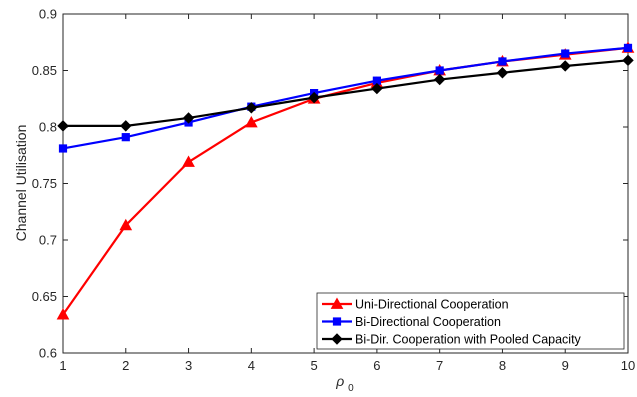  What do you see at coordinates (565, 365) in the screenshot?
I see `x-tick-label: 9` at bounding box center [565, 365].